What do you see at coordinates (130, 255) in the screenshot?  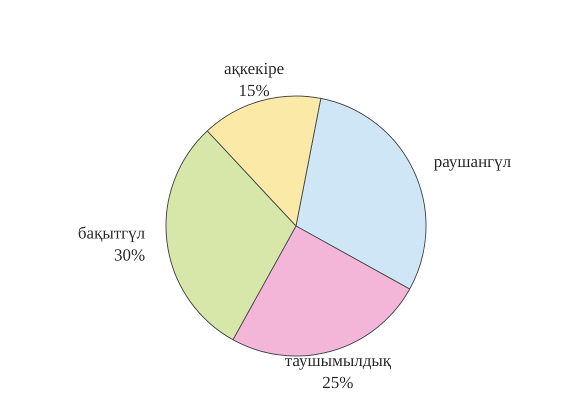 I see `data-label: 30%` at bounding box center [130, 255].